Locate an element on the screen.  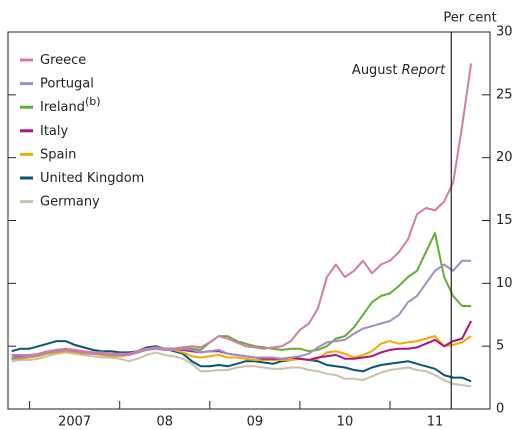
legend-label-text: Portugal is located at coordinates (67, 83).